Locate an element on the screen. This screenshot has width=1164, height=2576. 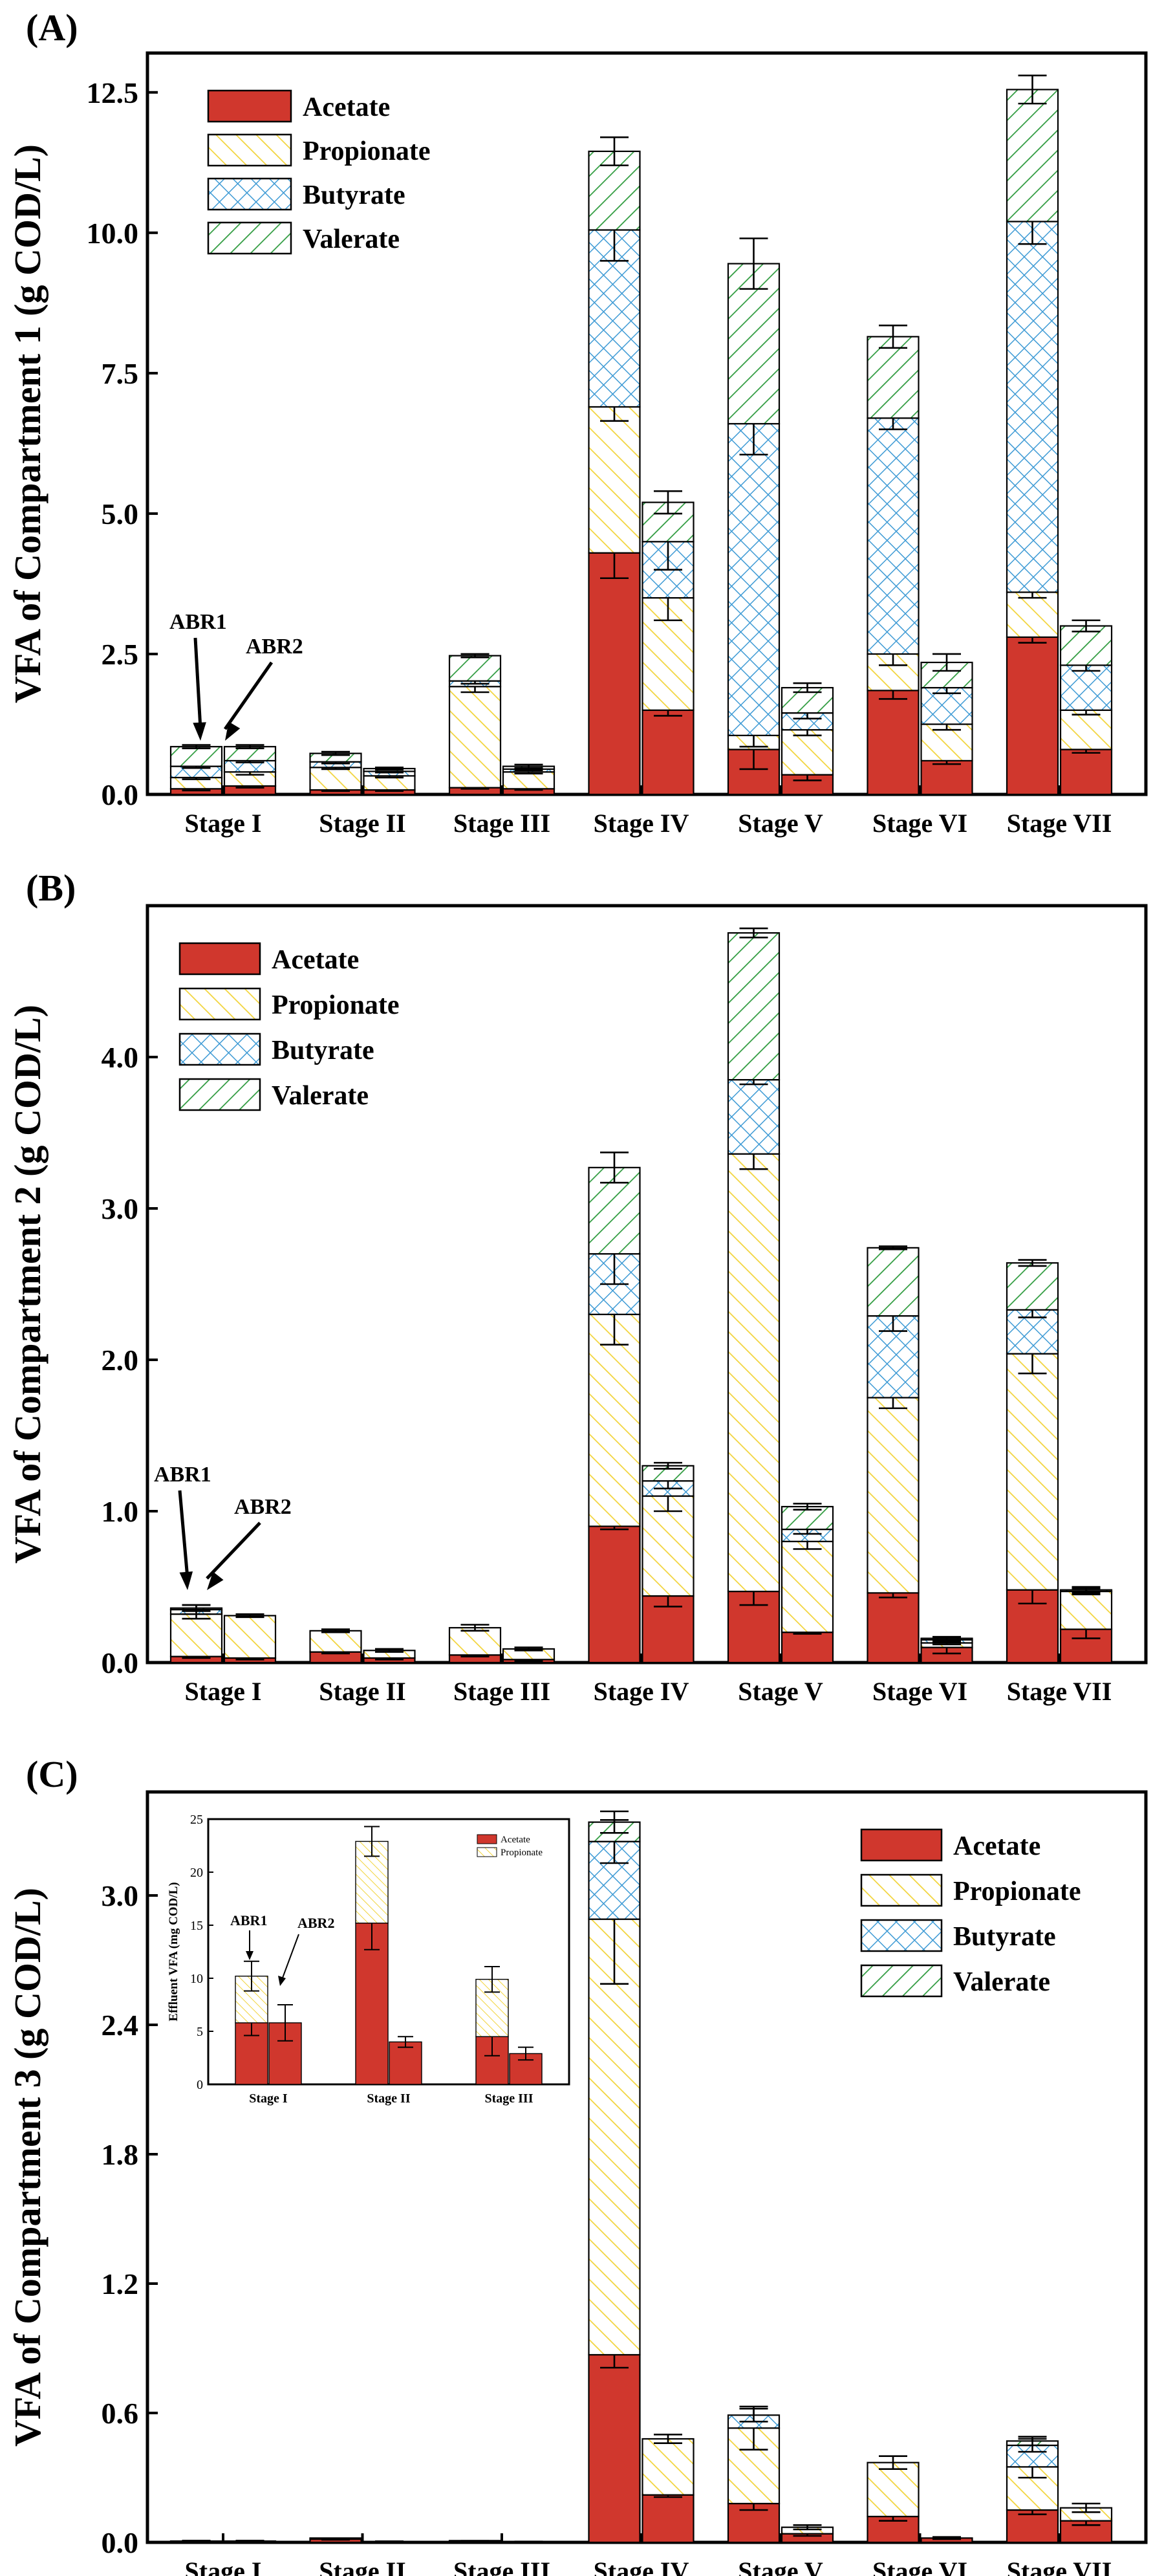
inset-x-tick-label: Stage III is located at coordinates (508, 2098).